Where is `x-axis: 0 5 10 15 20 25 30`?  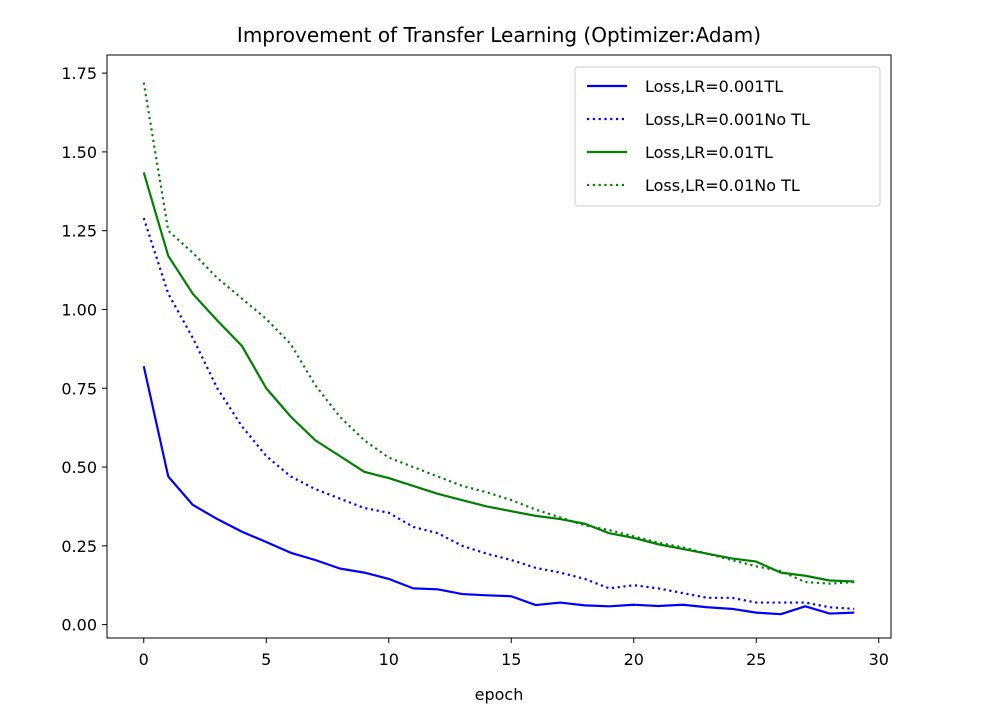 x-axis: 0 5 10 15 20 25 30 is located at coordinates (514, 653).